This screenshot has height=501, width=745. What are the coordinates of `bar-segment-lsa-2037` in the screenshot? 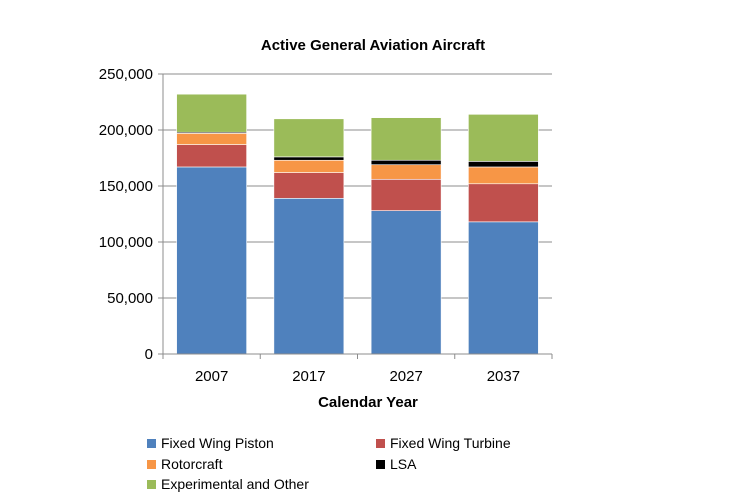 It's located at (503, 164).